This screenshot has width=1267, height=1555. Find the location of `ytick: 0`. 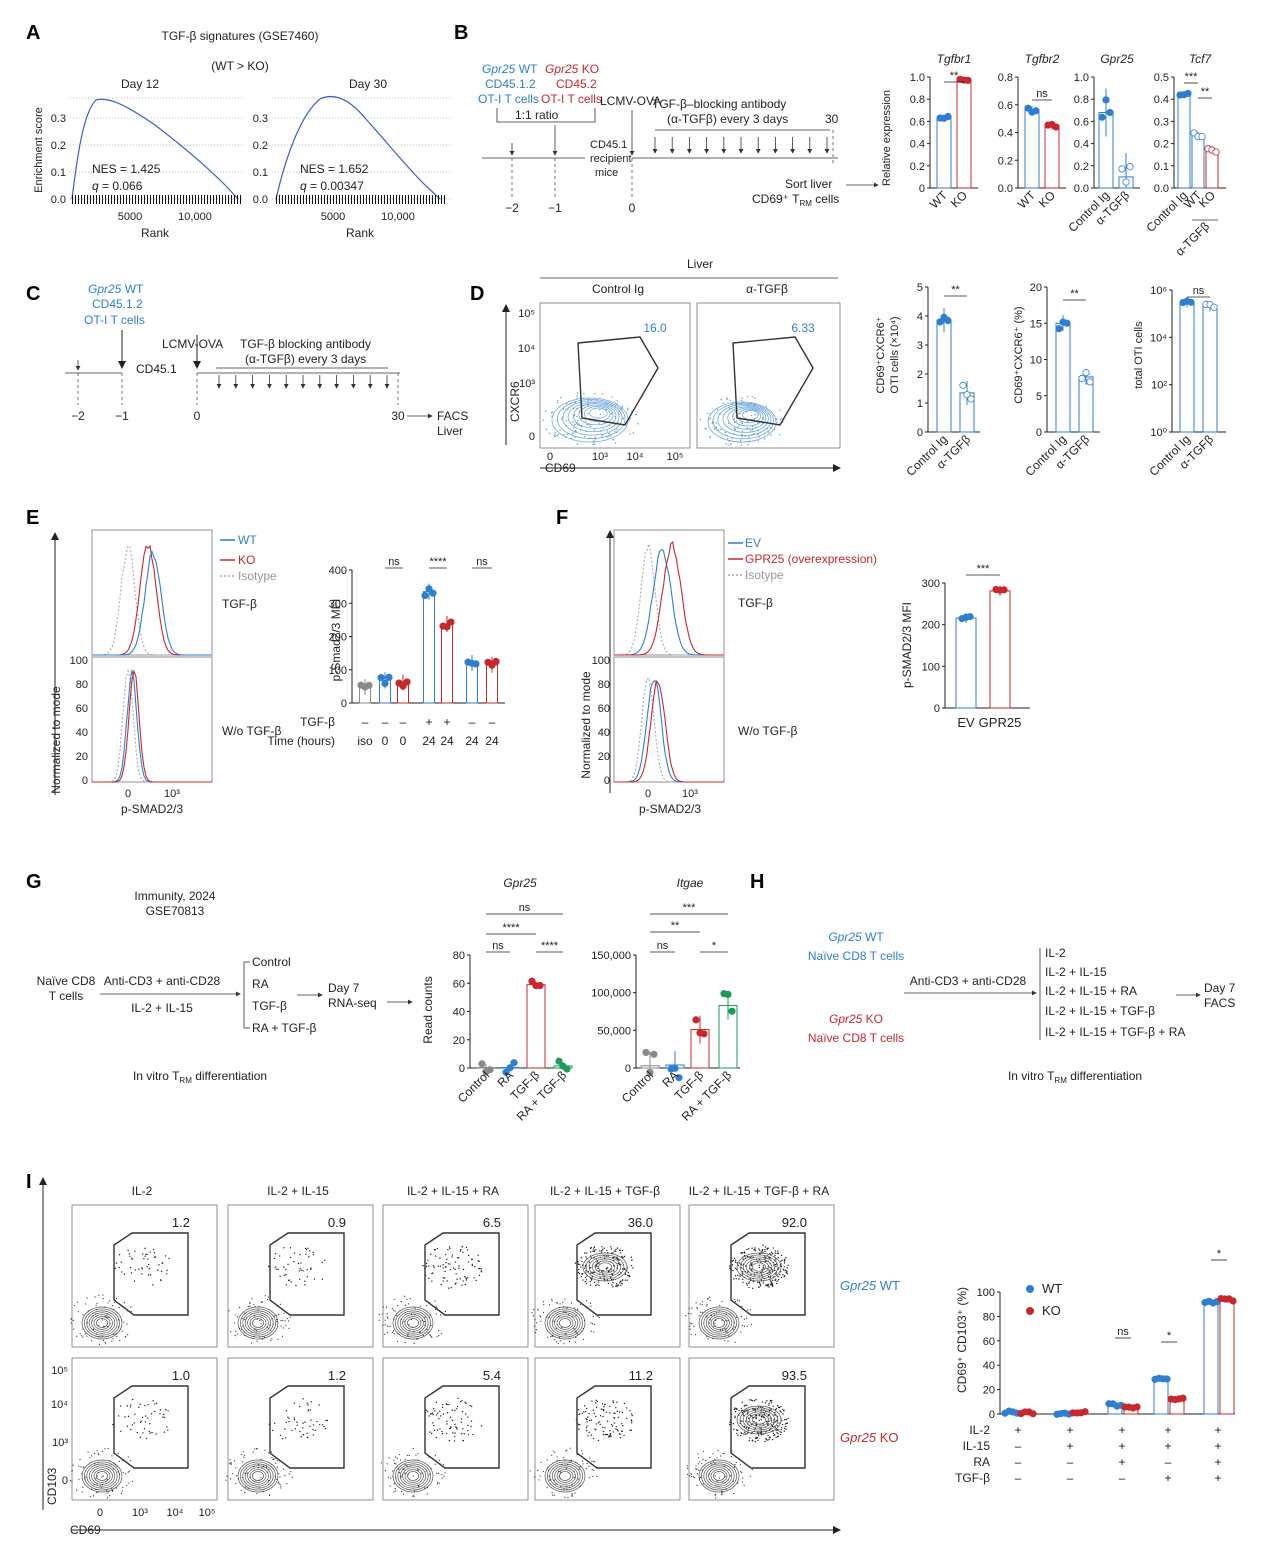

ytick: 0 is located at coordinates (607, 781).